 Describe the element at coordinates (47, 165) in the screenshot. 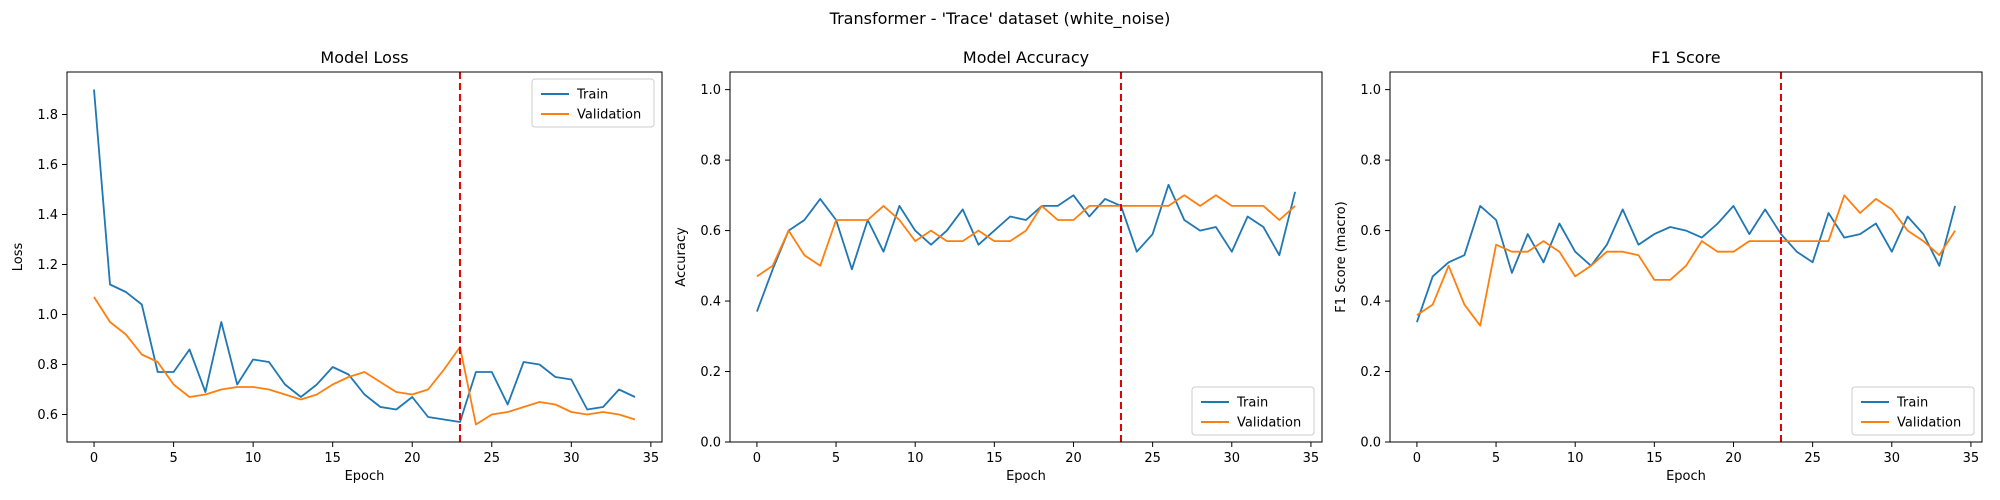

I see `y-tick-label: 1.6` at that location.